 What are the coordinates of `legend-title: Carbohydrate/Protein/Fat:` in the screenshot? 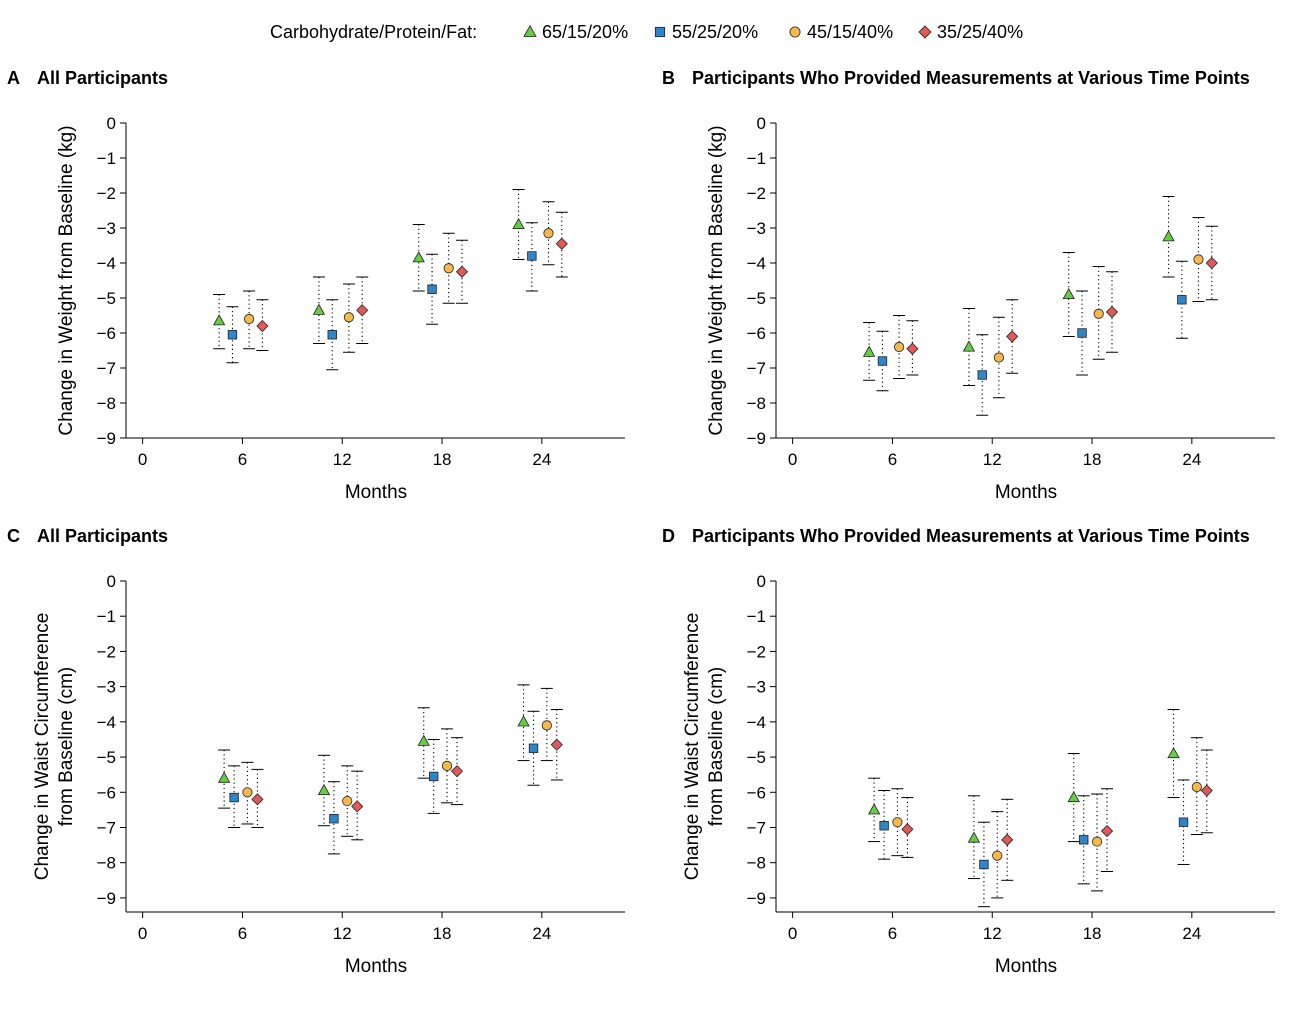 It's located at (373, 32).